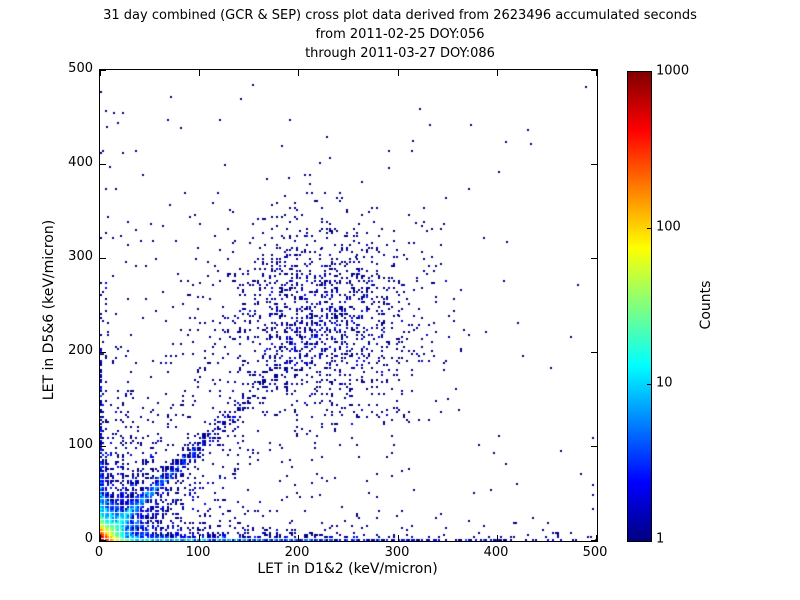  I want to click on y-tick-label: 100, so click(80, 444).